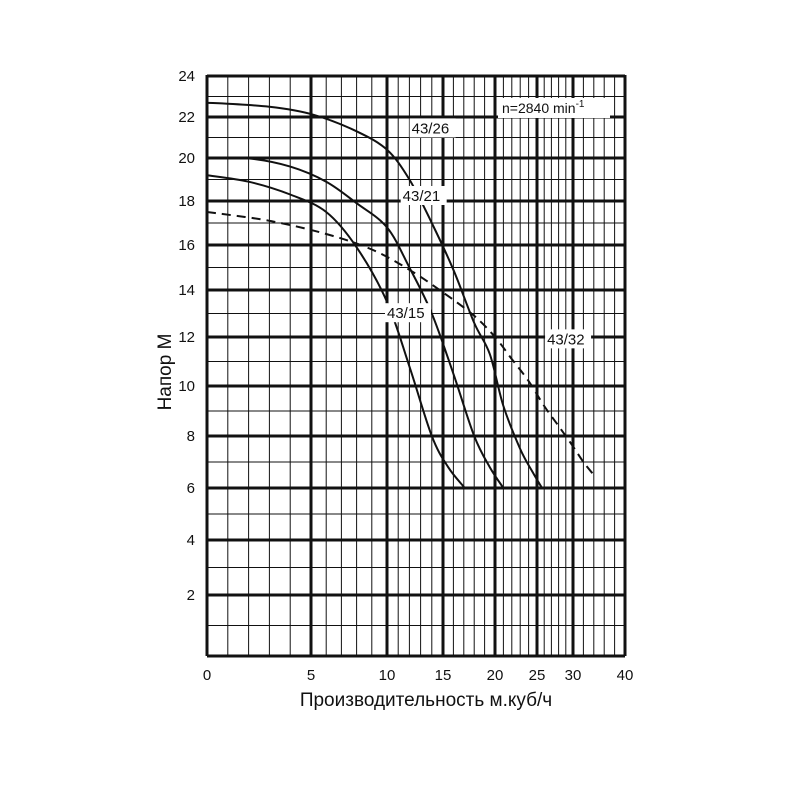 The width and height of the screenshot is (788, 788). I want to click on series-label-43-26: 43/26, so click(431, 128).